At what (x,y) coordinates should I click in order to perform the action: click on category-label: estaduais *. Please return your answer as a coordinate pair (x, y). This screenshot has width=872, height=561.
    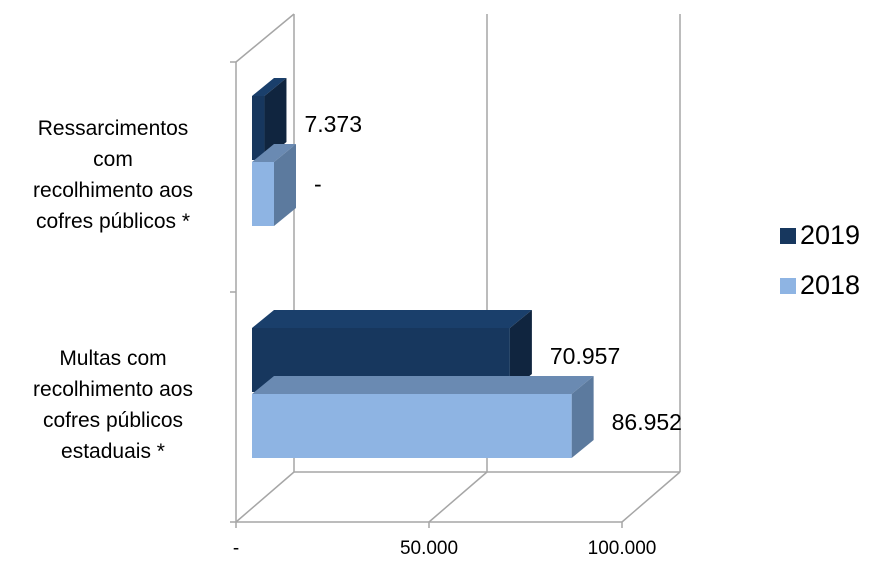
    Looking at the image, I should click on (113, 451).